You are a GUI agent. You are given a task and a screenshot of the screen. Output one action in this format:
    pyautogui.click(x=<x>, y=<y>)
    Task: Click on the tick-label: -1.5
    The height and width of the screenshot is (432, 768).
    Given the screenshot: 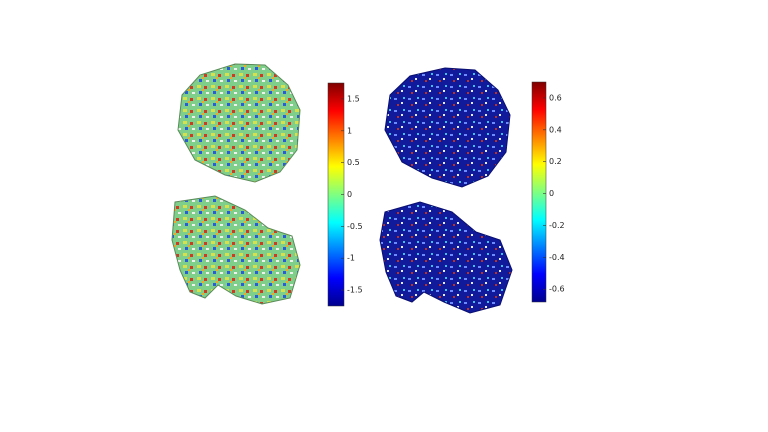 What is the action you would take?
    pyautogui.click(x=355, y=290)
    